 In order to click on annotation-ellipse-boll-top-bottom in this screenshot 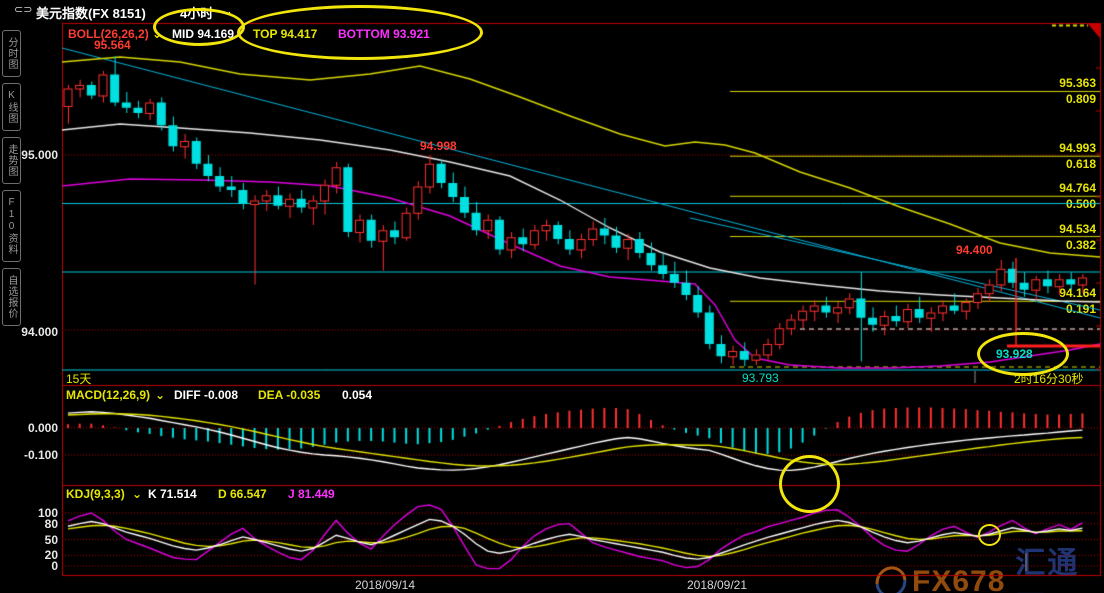, I will do `click(360, 32)`.